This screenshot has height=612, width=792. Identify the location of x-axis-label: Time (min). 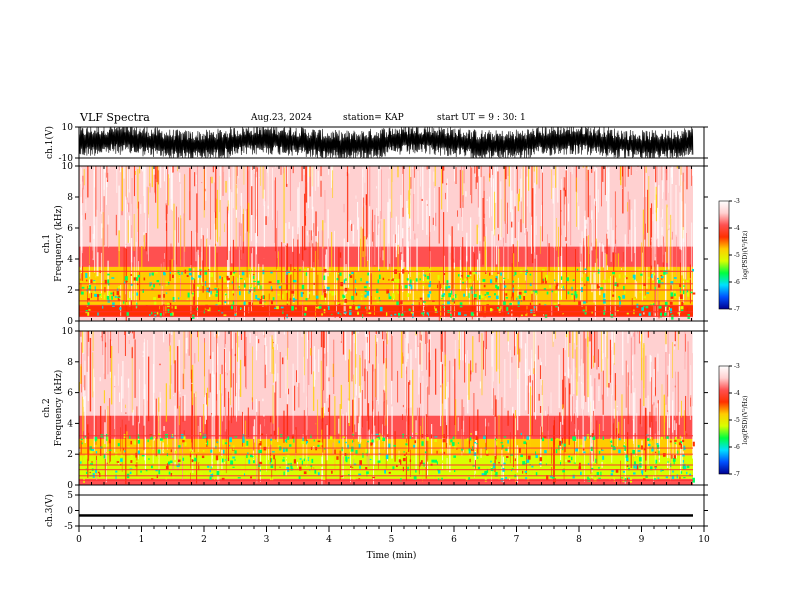
(392, 555).